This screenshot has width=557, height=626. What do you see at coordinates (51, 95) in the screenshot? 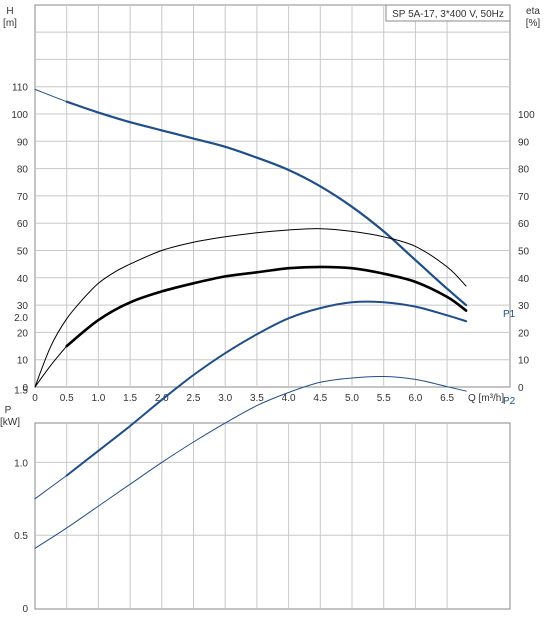
I see `head-extension-curve` at bounding box center [51, 95].